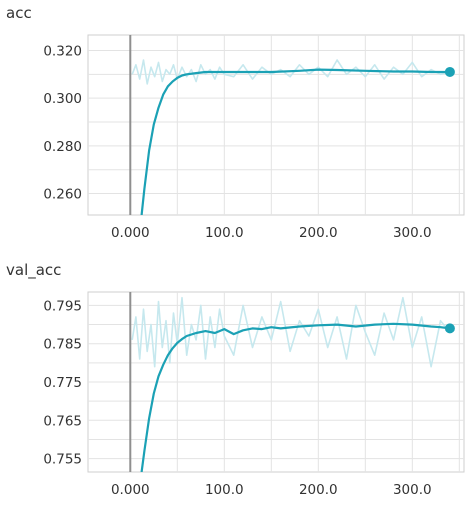 The width and height of the screenshot is (474, 513). Describe the element at coordinates (62, 421) in the screenshot. I see `y-tick-label: 0.765` at that location.